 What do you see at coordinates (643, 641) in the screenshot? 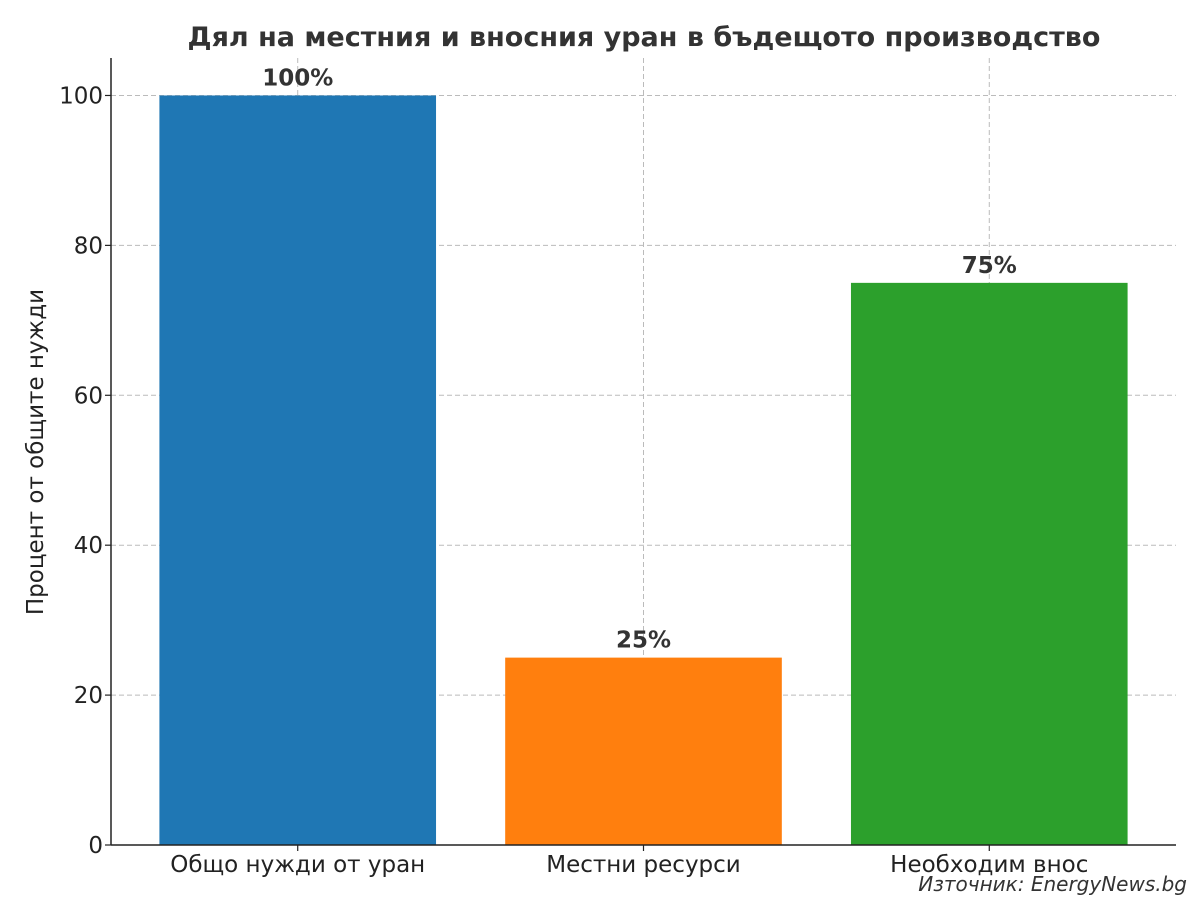
I see `data-label: 25%` at bounding box center [643, 641].